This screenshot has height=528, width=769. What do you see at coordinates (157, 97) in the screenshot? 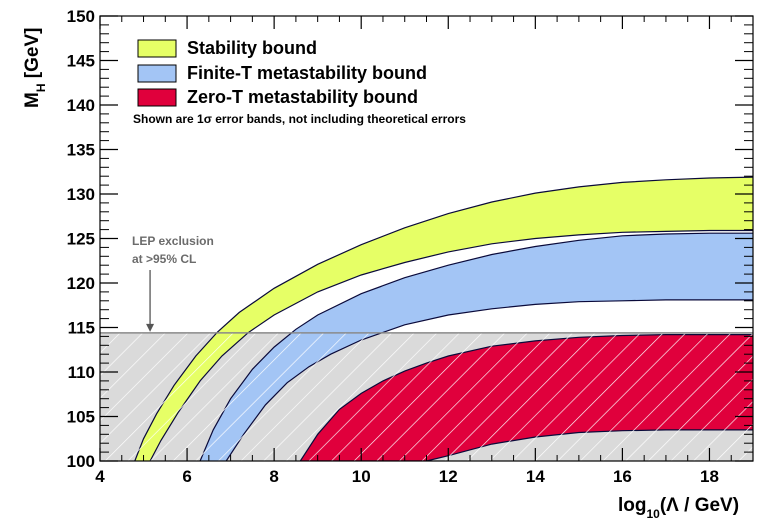
I see `legend-swatch-zero-t` at bounding box center [157, 97].